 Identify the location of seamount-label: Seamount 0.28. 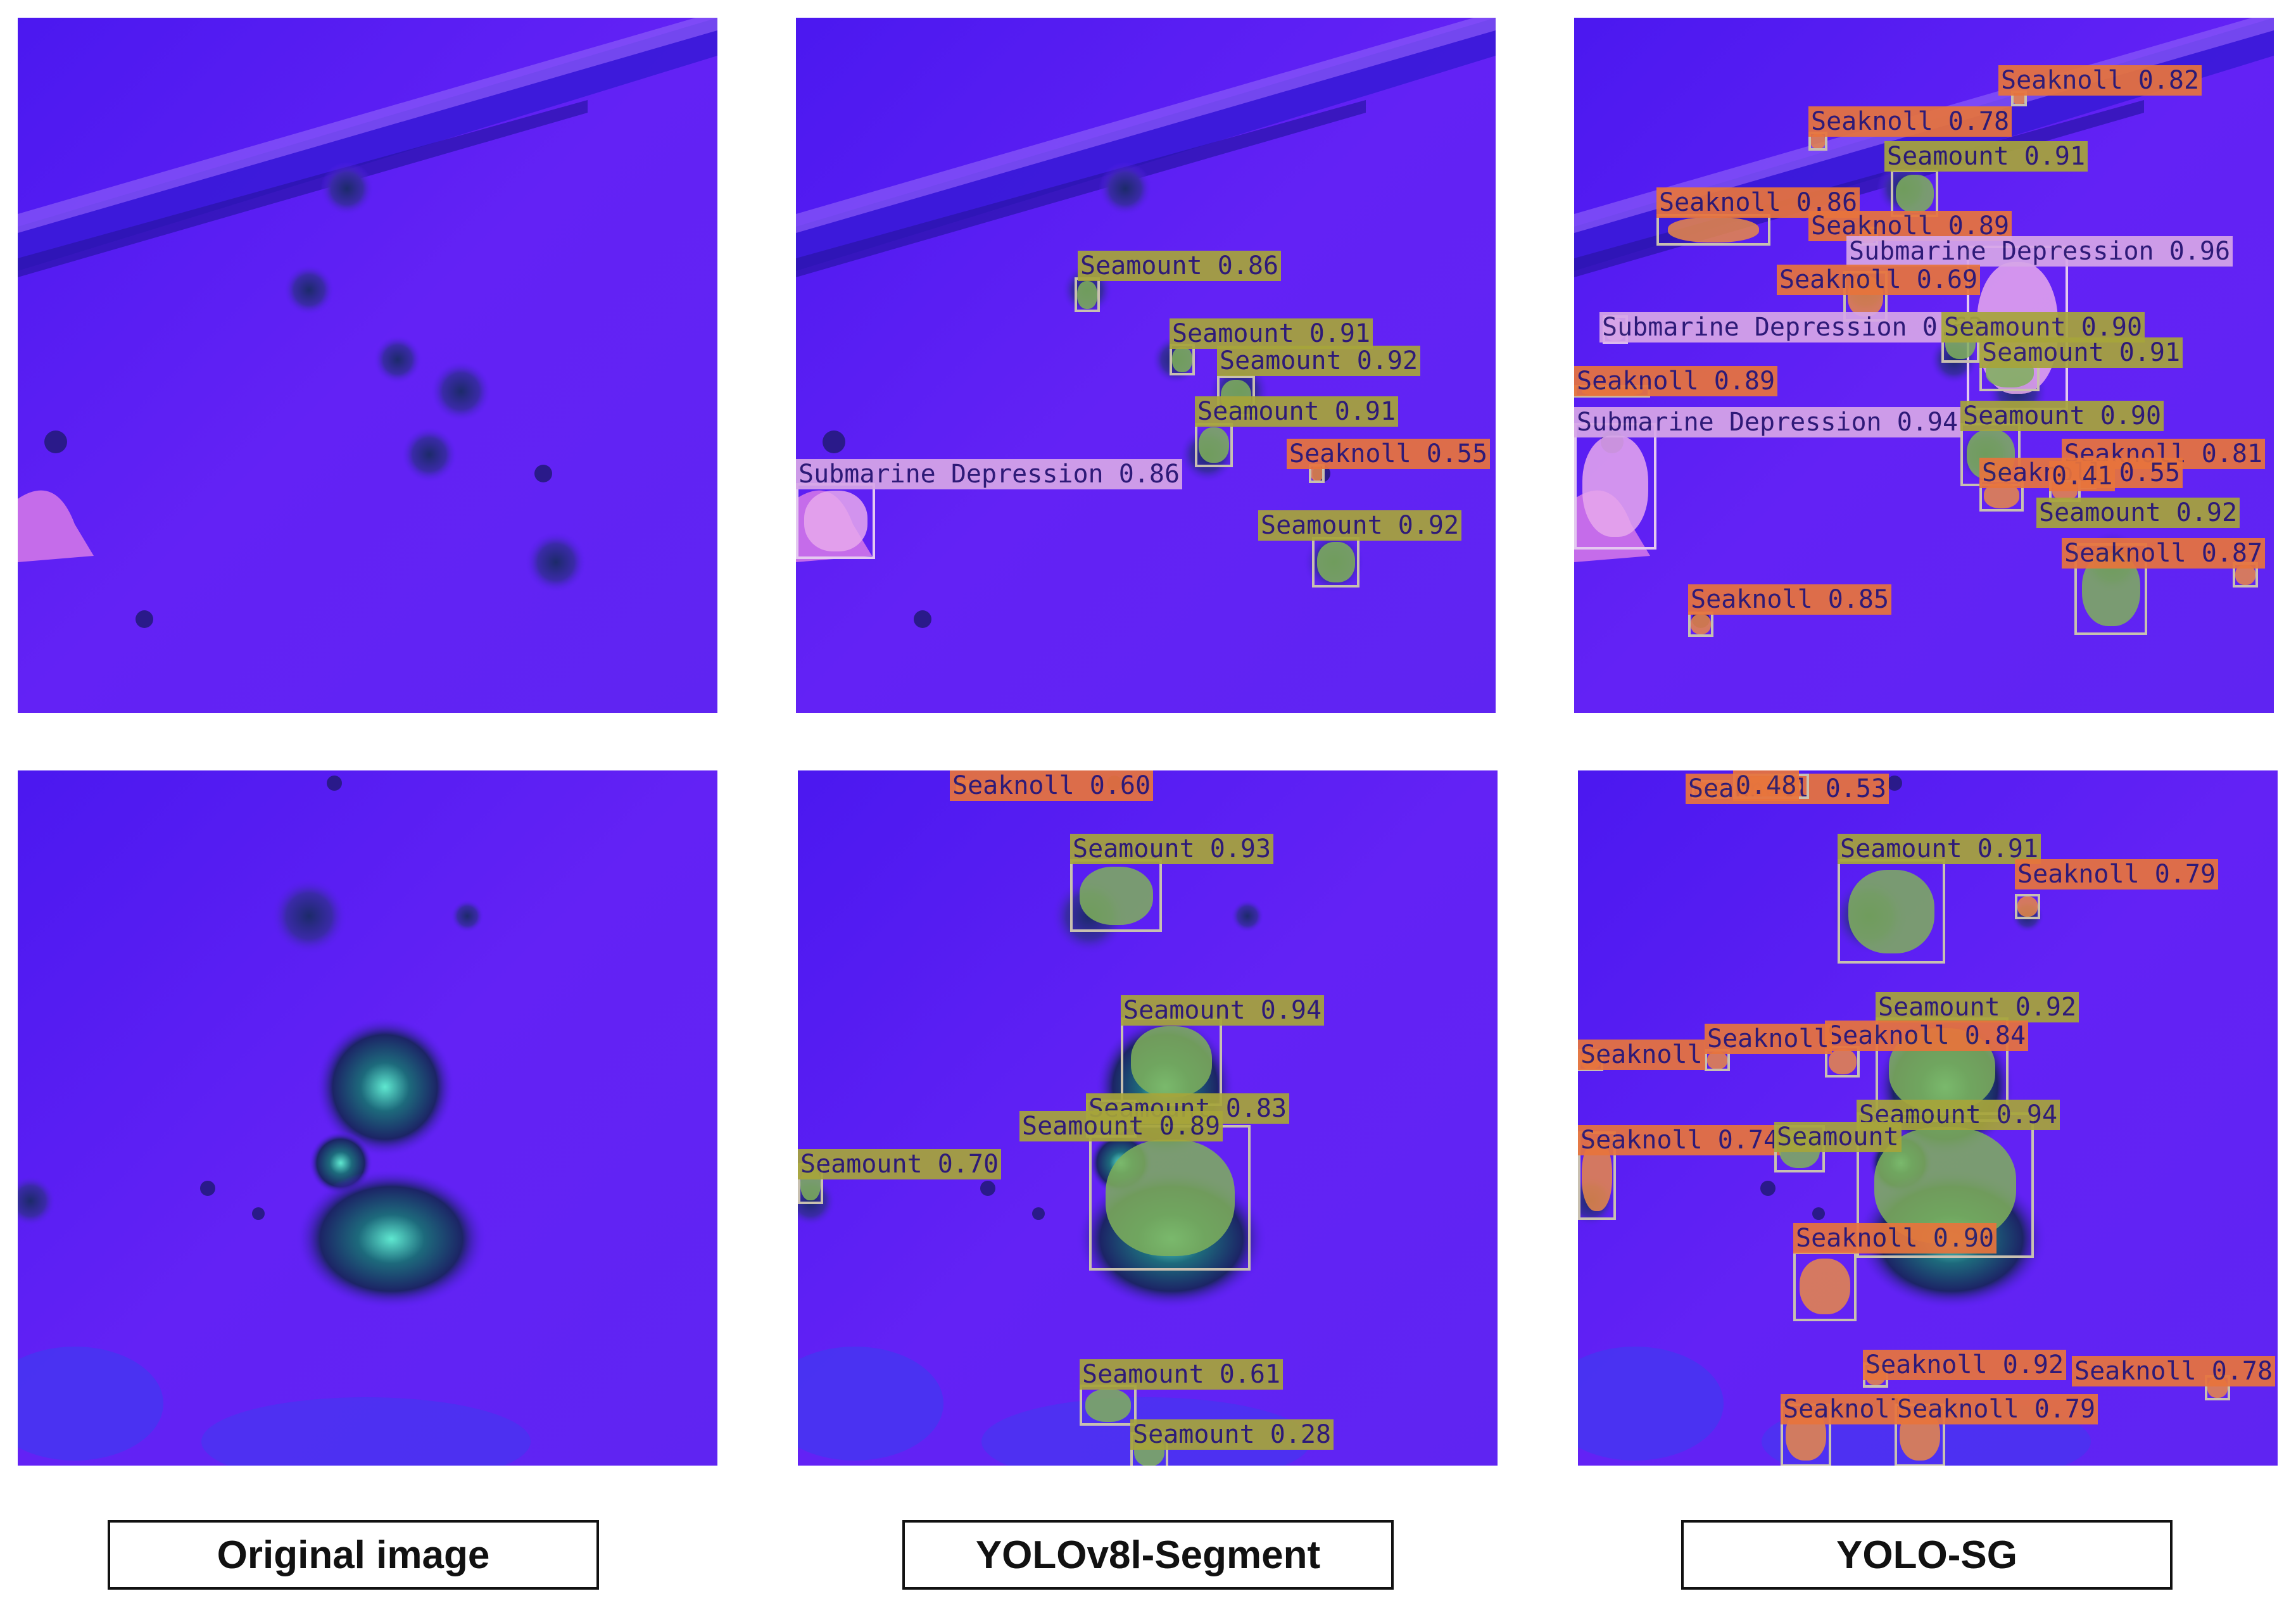
(1232, 1434).